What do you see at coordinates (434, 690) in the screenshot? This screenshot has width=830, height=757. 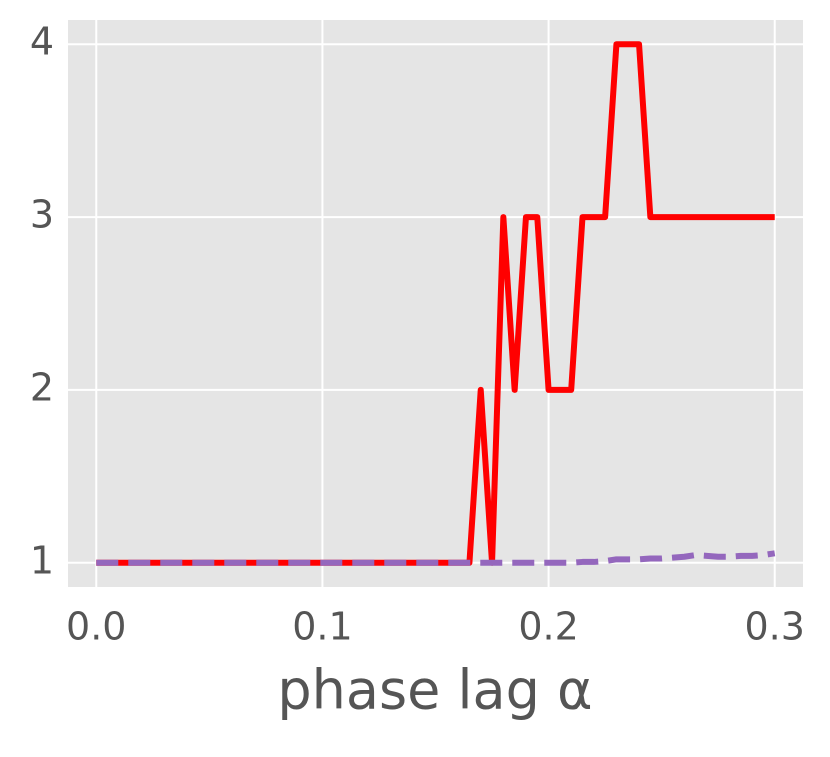 I see `x-axis-label: phase lag α` at bounding box center [434, 690].